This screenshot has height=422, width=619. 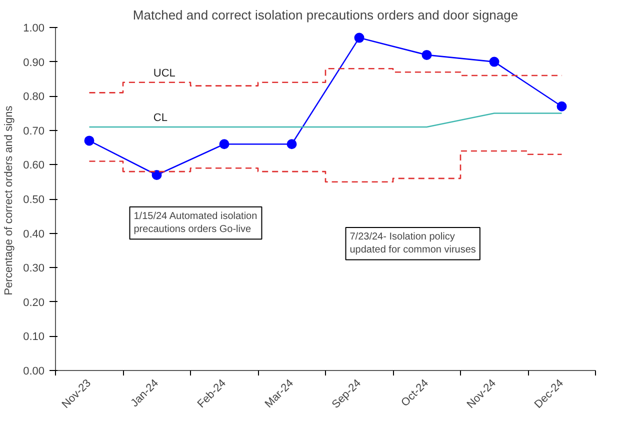 I want to click on y-tick-label: 0.60, so click(x=34, y=166).